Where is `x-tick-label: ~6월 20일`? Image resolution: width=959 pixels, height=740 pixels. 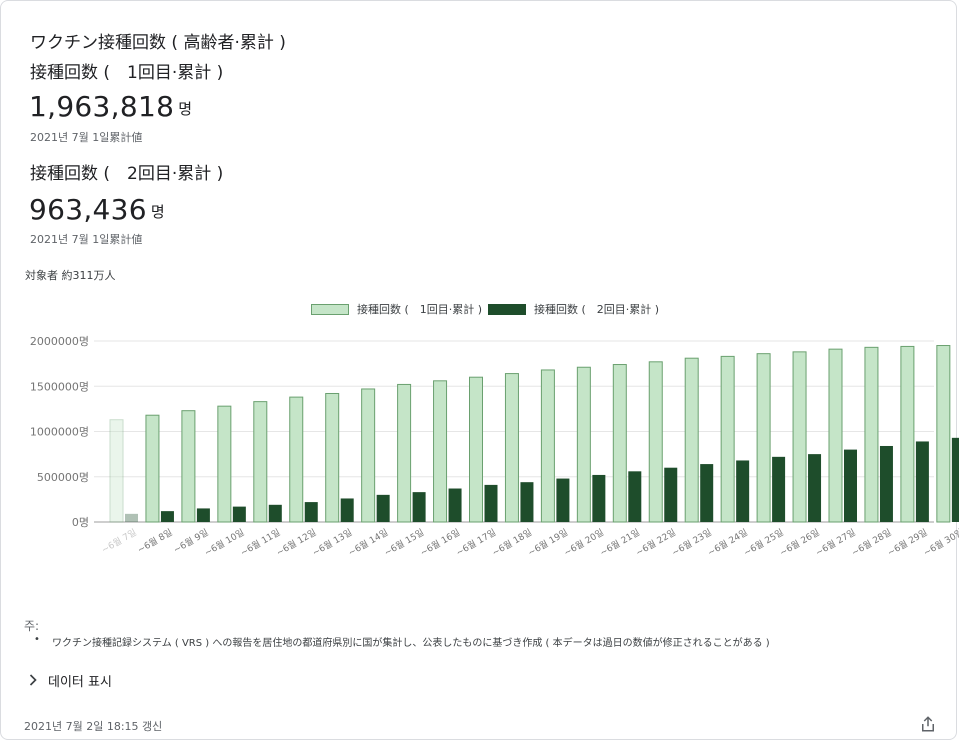 x-tick-label: ~6월 20일 is located at coordinates (584, 542).